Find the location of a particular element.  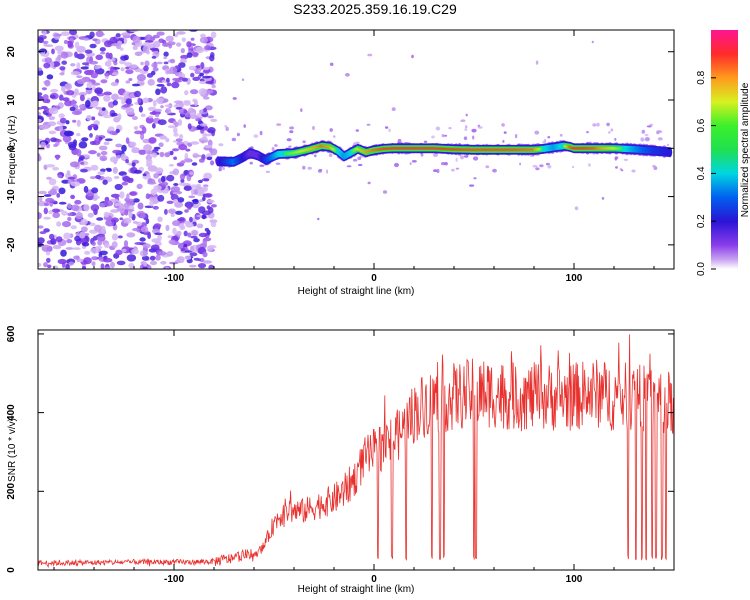

snr-y-axis-label: SNR (10 * v/v) is located at coordinates (12, 450).